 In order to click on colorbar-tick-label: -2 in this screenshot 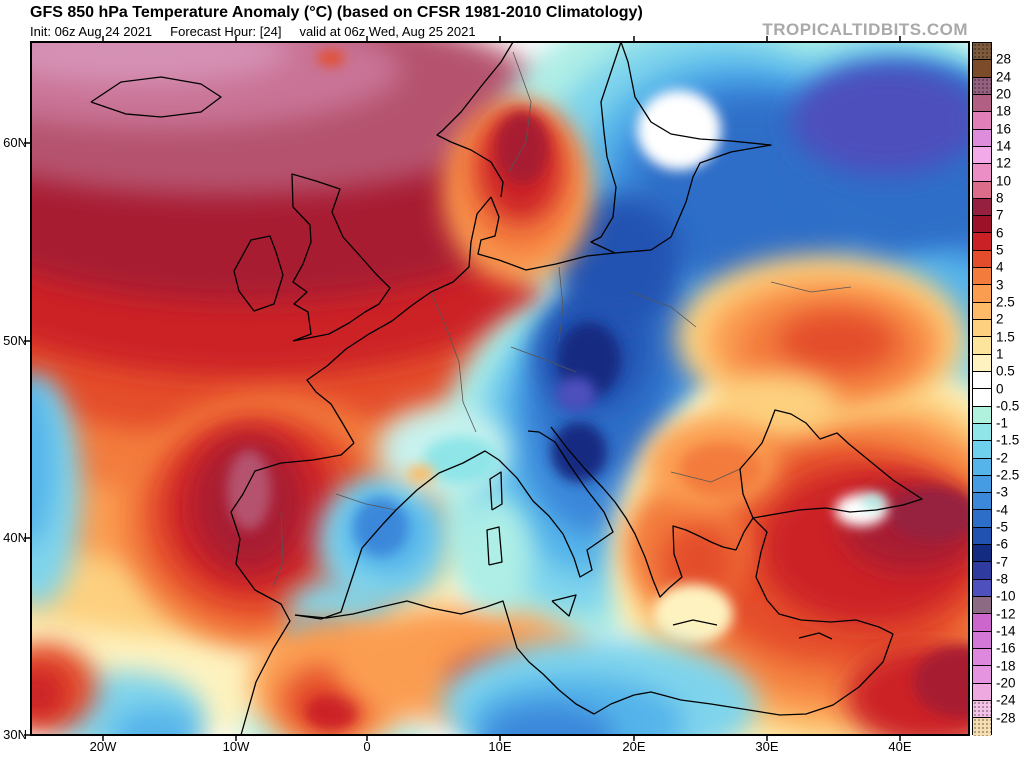, I will do `click(1002, 458)`.